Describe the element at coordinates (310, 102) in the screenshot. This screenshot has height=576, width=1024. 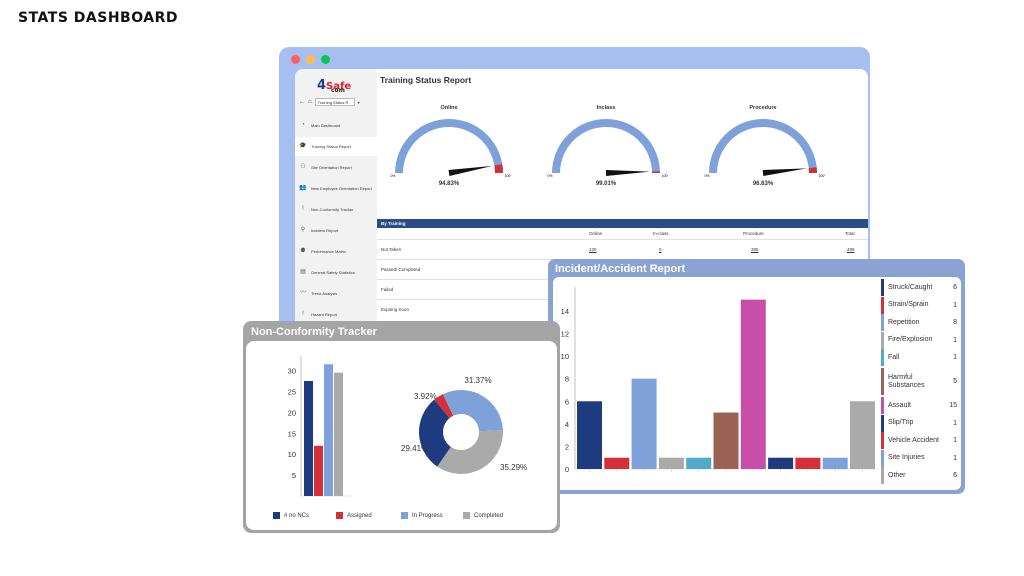
I see `home-icon: ⌂` at that location.